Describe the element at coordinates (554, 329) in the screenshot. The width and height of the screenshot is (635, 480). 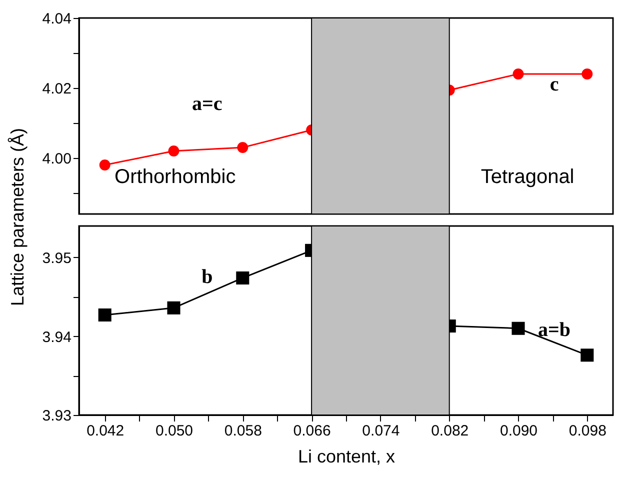
I see `annotation: a=b` at that location.